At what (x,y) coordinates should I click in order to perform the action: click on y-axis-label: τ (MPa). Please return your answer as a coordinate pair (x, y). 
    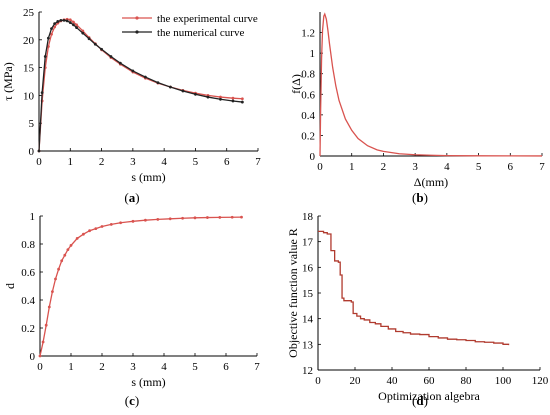
    Looking at the image, I should click on (8, 81).